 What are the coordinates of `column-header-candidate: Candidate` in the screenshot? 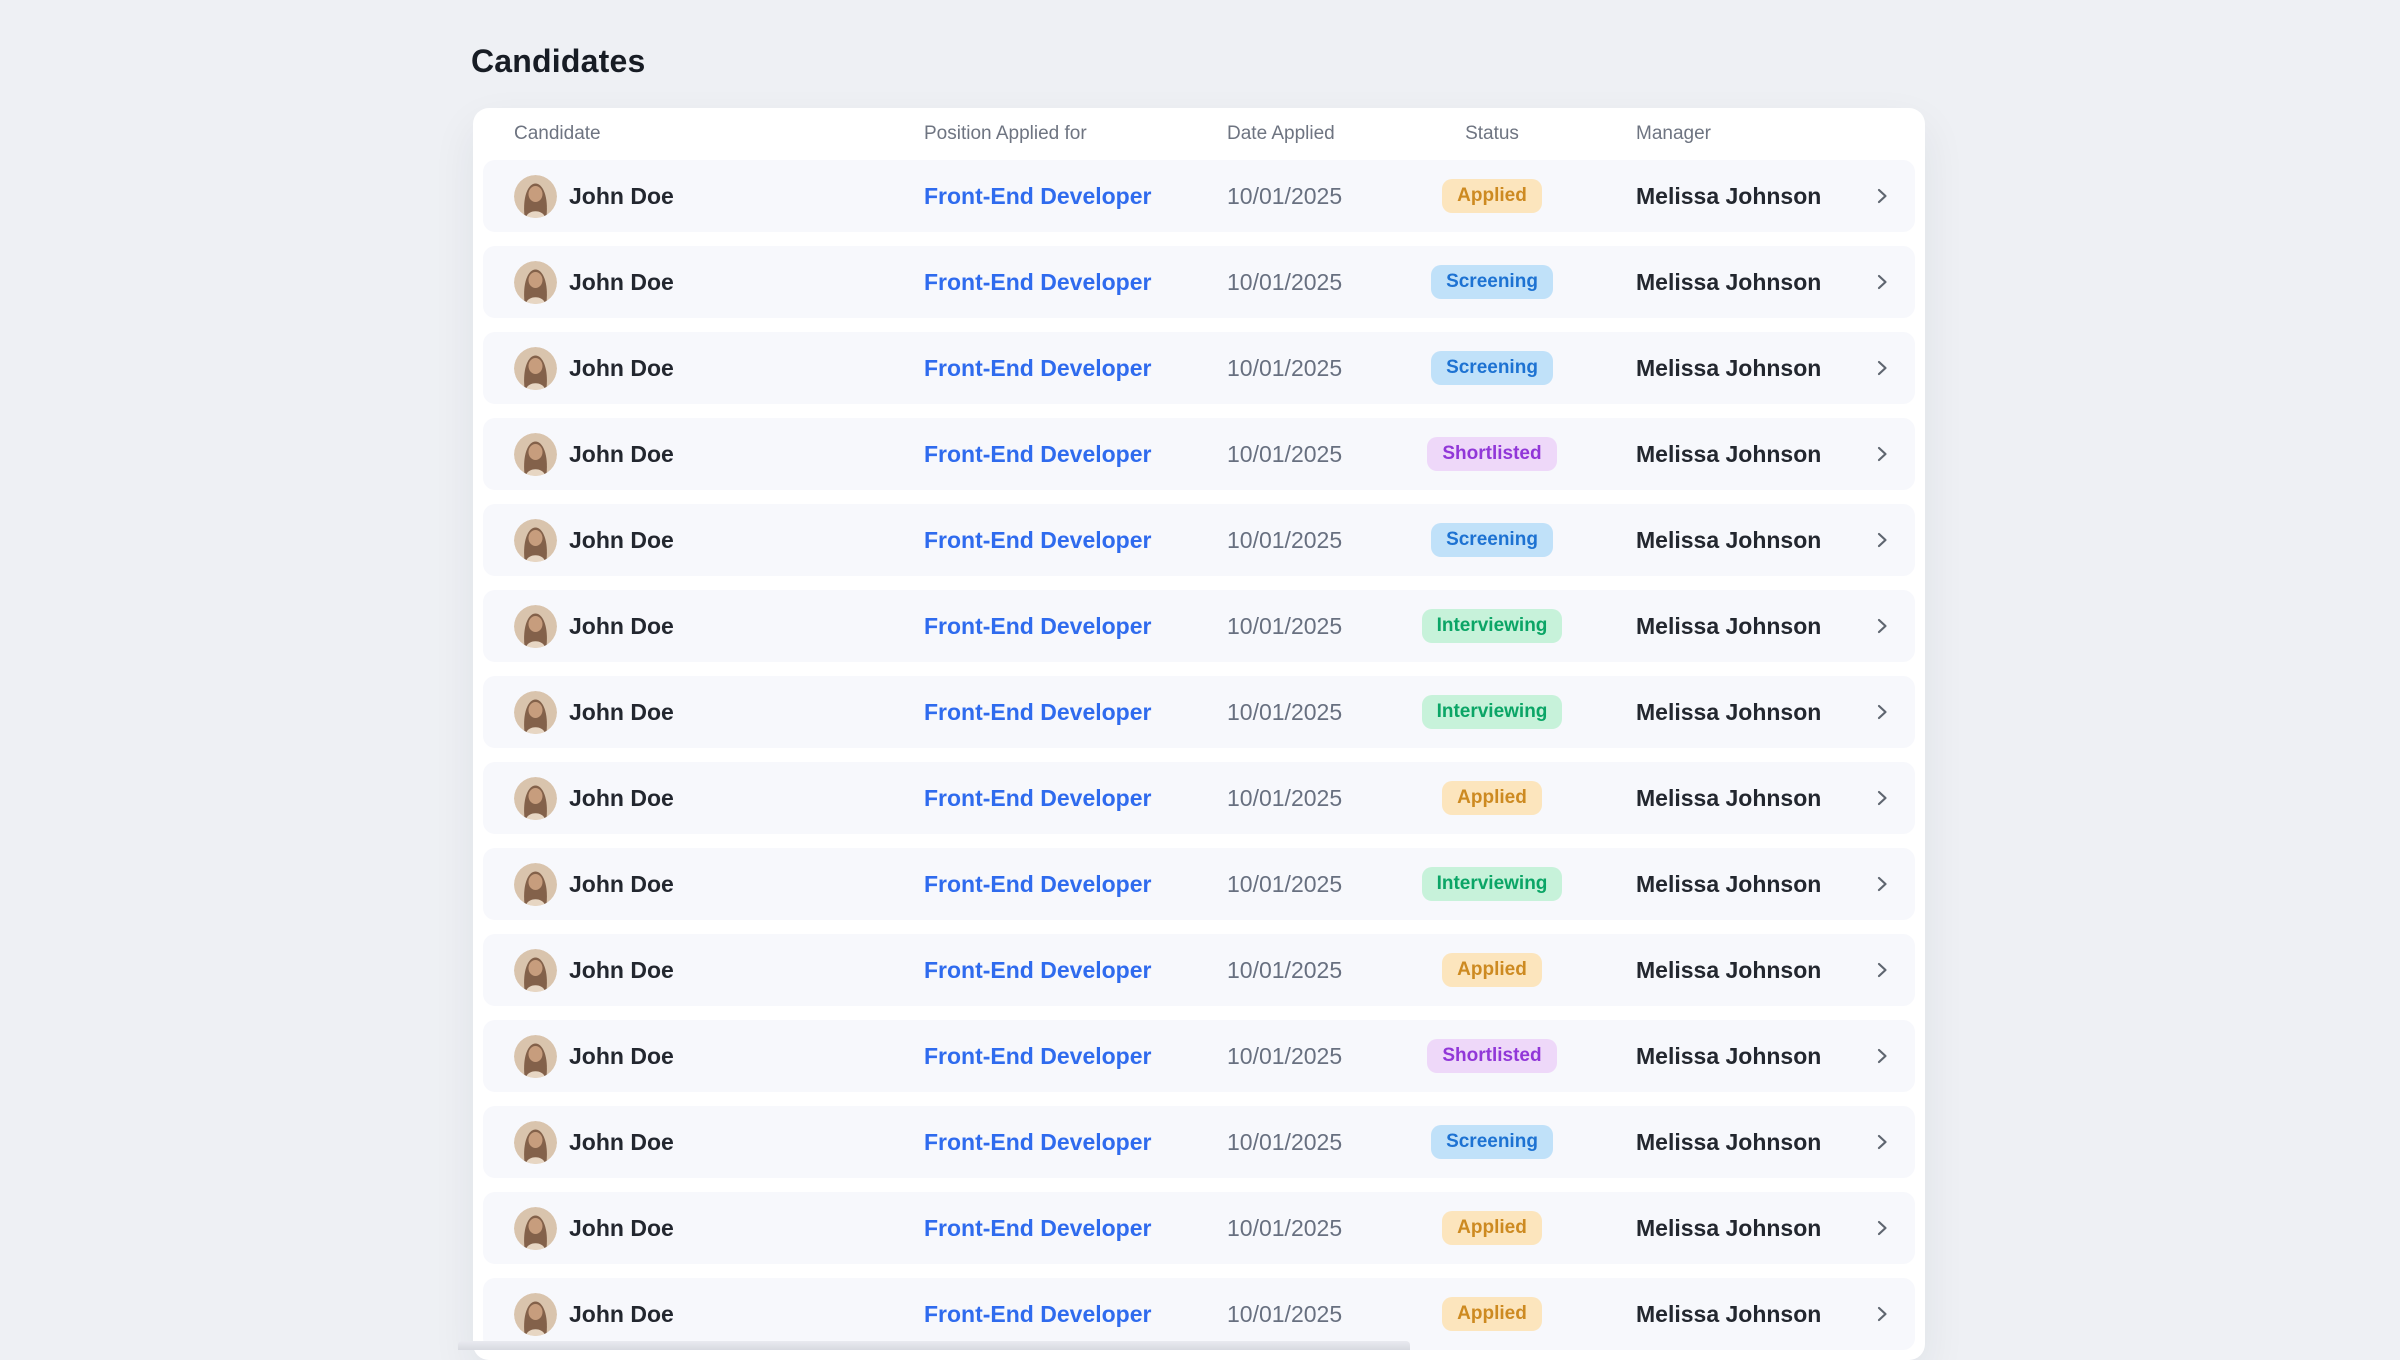 It's located at (557, 133).